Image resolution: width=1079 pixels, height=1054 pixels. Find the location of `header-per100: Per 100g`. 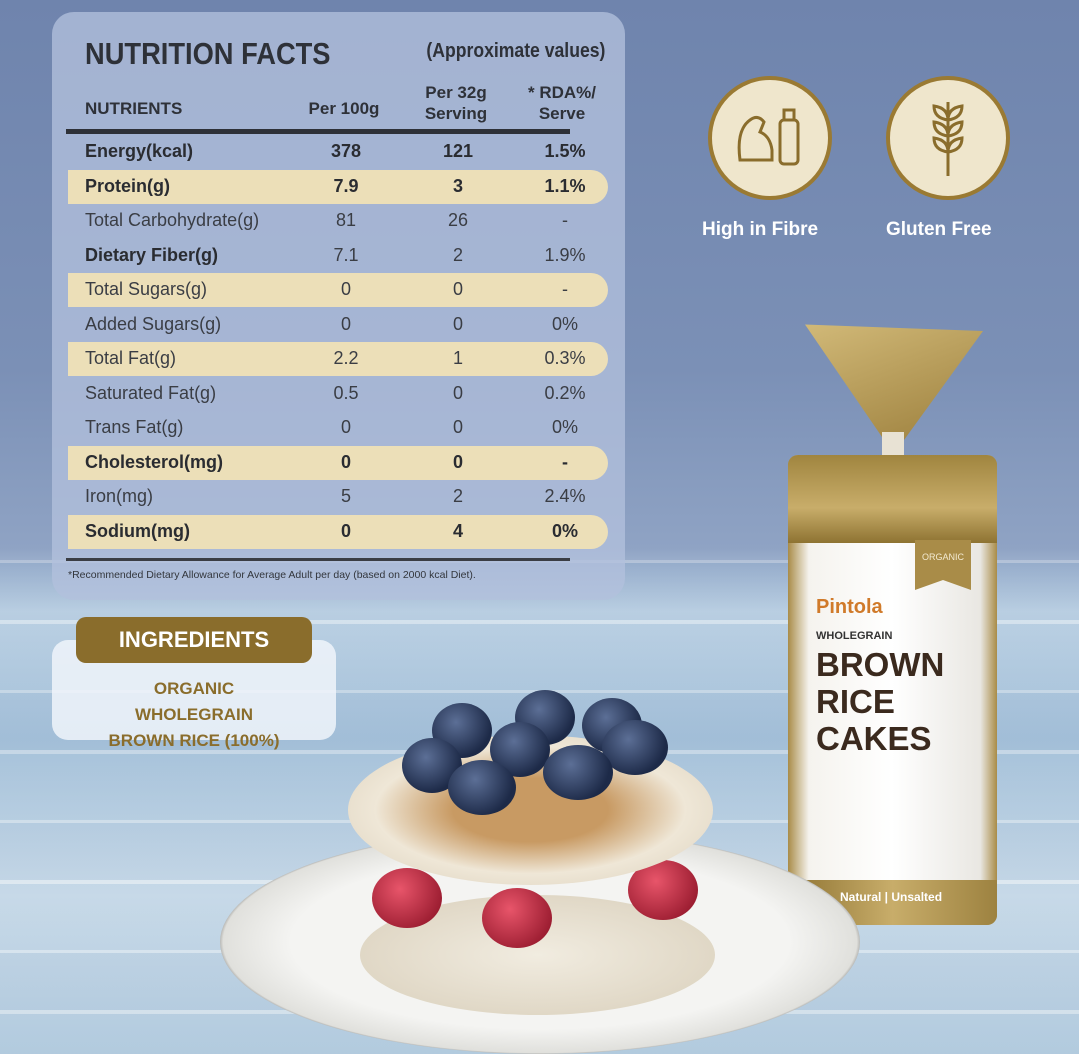

header-per100: Per 100g is located at coordinates (344, 108).